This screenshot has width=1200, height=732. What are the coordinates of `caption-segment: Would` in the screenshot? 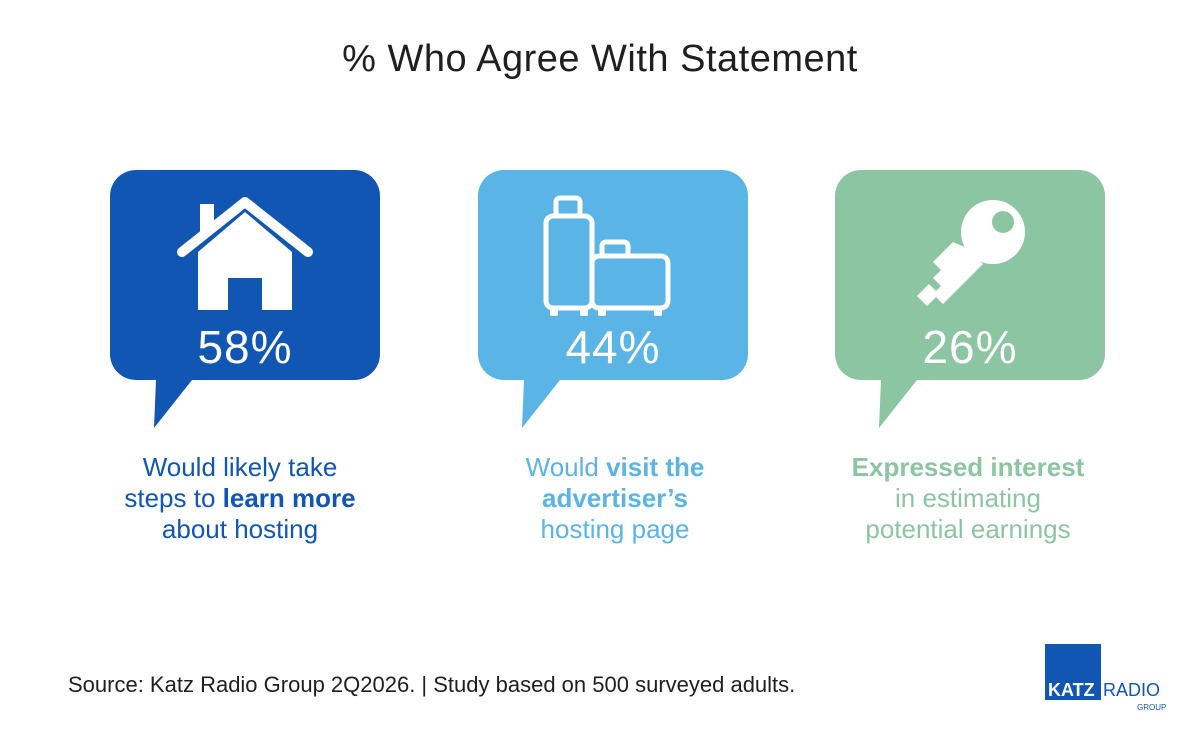 It's located at (566, 467).